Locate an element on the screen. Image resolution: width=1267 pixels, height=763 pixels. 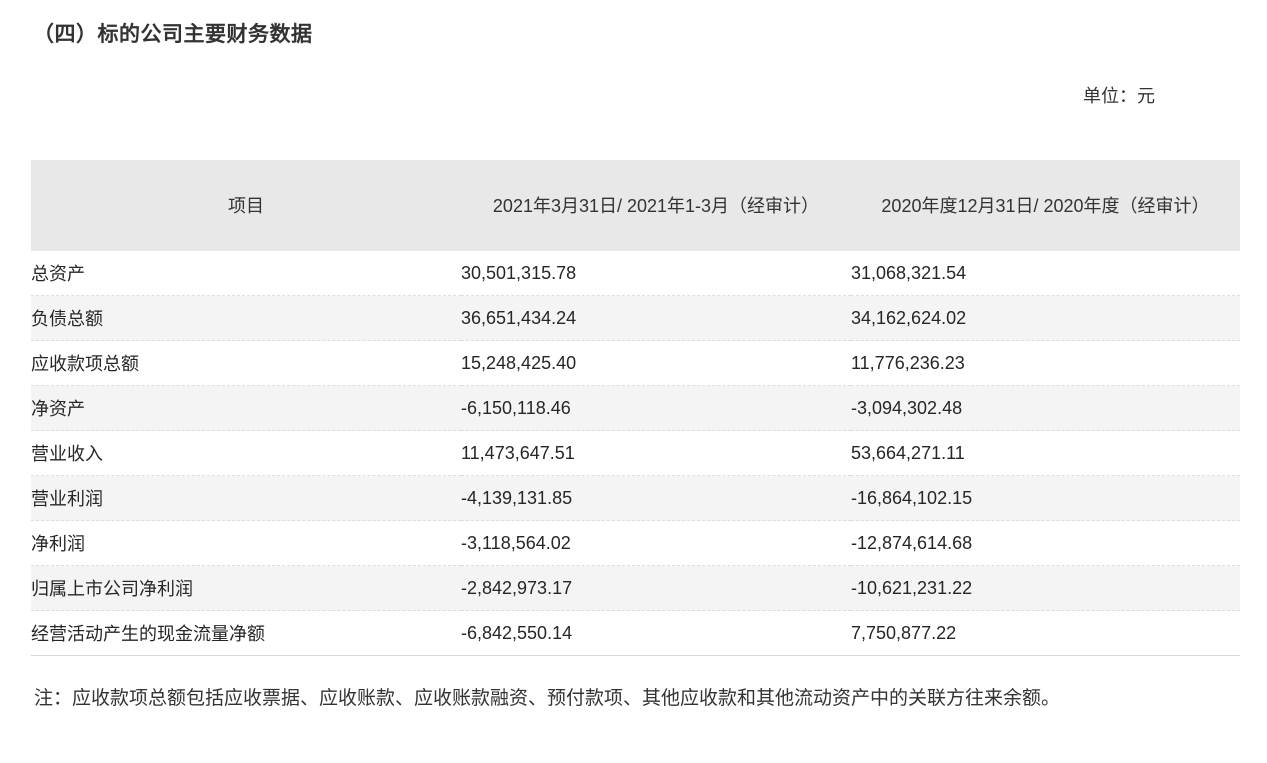
table-row: 总资产 30,501,315.78 31,068,321.54 is located at coordinates (635, 273).